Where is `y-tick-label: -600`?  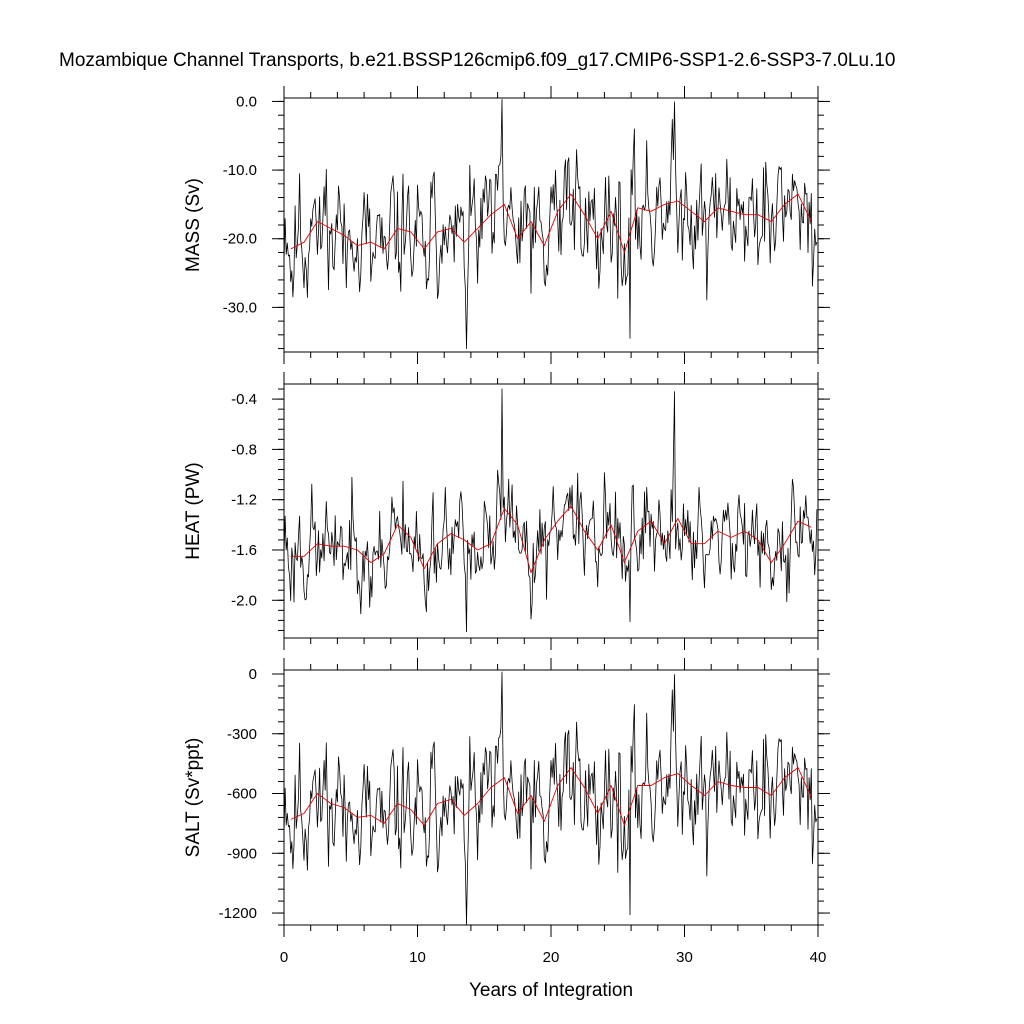 y-tick-label: -600 is located at coordinates (242, 794).